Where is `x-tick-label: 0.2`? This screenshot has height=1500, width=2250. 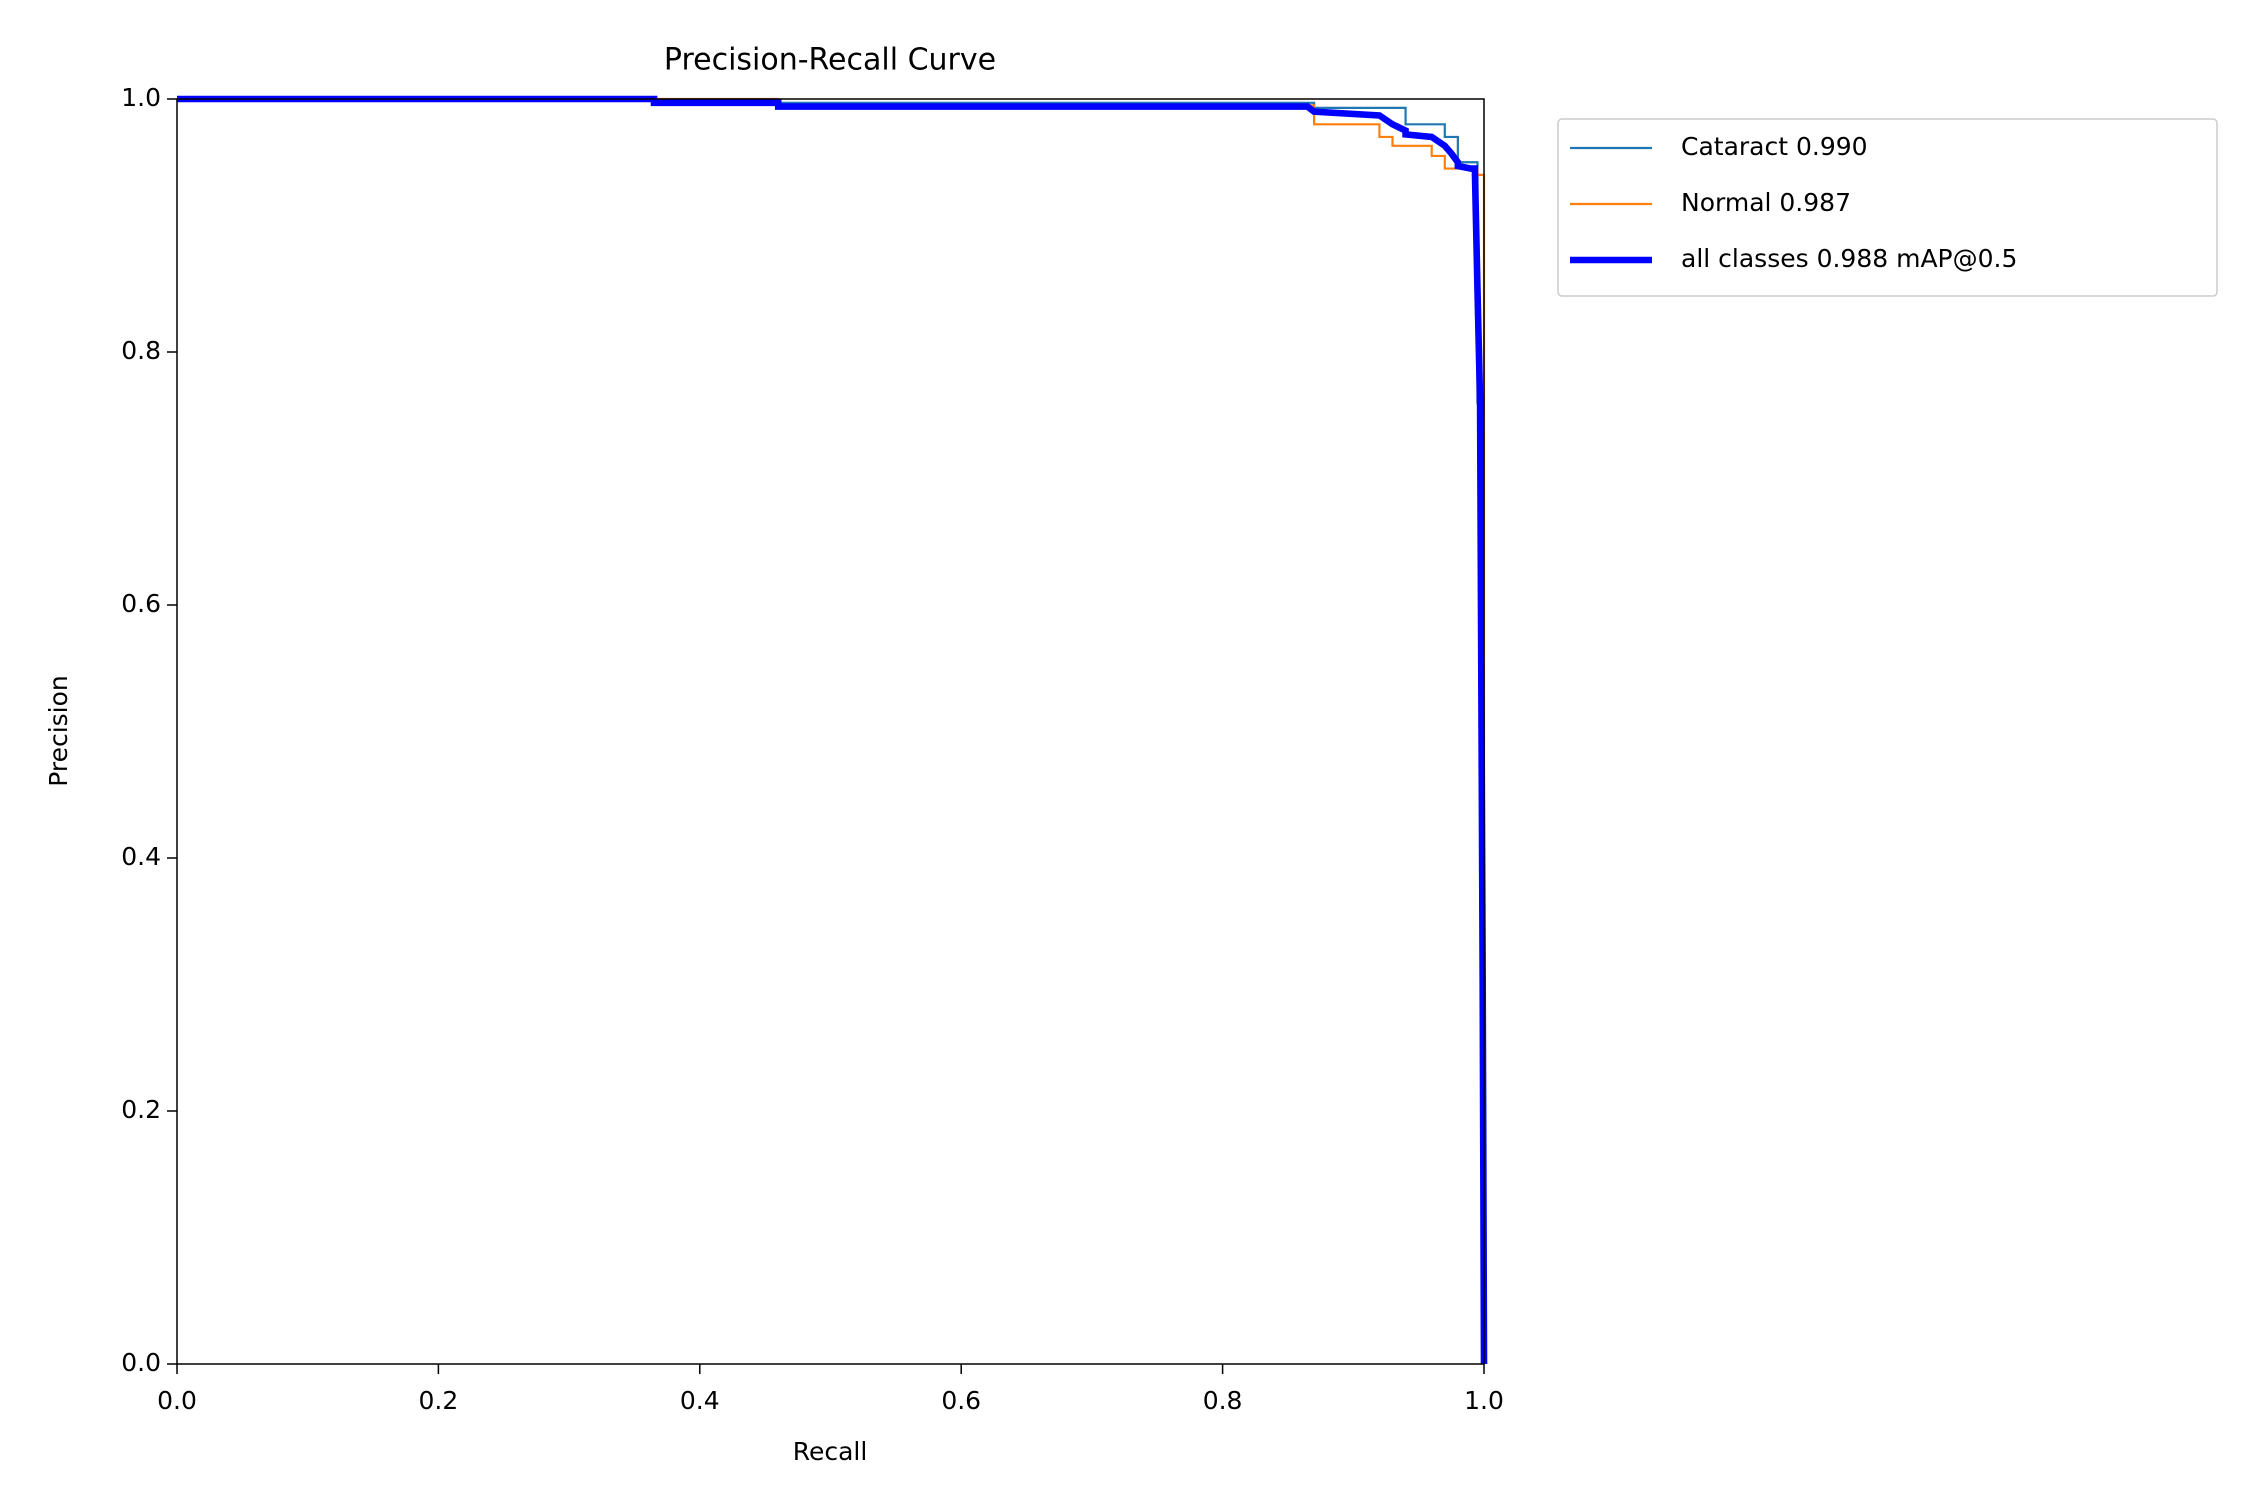
x-tick-label: 0.2 is located at coordinates (439, 1400).